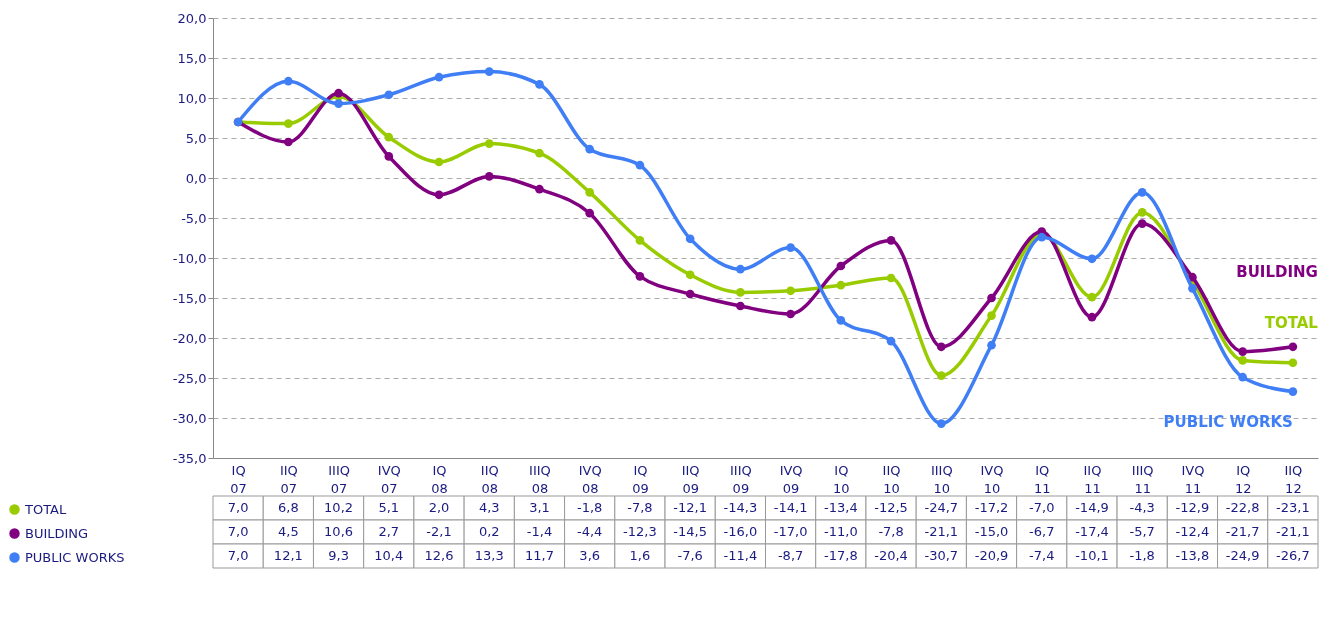 The image size is (1341, 628). I want to click on data-label: -20,4, so click(891, 555).